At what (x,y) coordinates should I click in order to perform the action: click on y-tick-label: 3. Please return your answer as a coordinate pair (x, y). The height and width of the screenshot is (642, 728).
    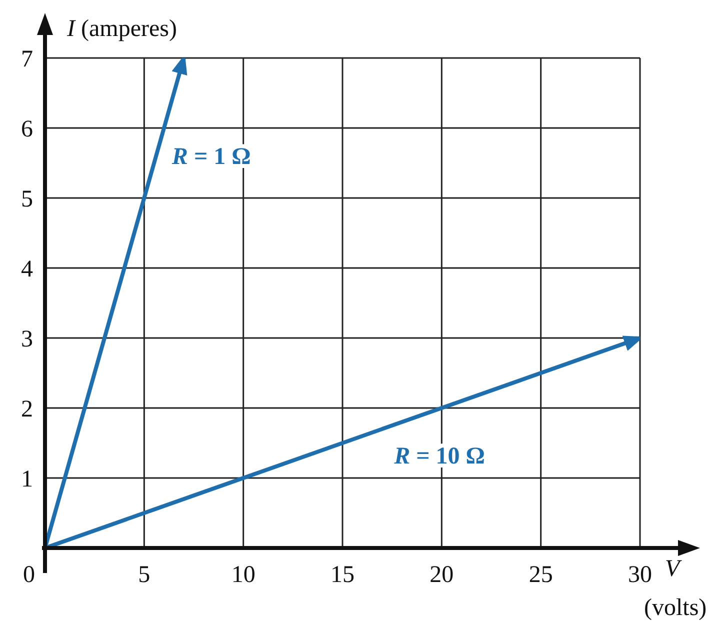
    Looking at the image, I should click on (27, 339).